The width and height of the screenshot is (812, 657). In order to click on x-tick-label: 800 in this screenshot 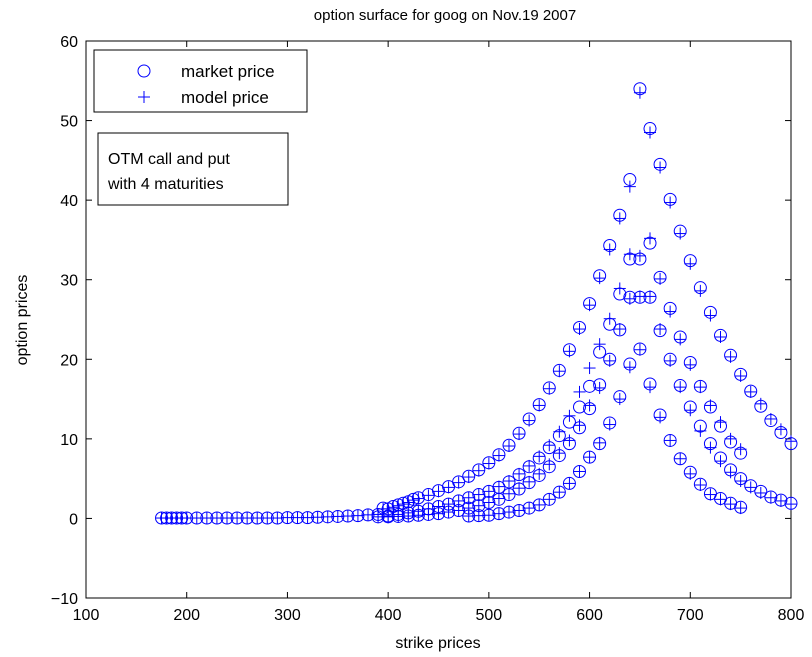, I will do `click(791, 615)`.